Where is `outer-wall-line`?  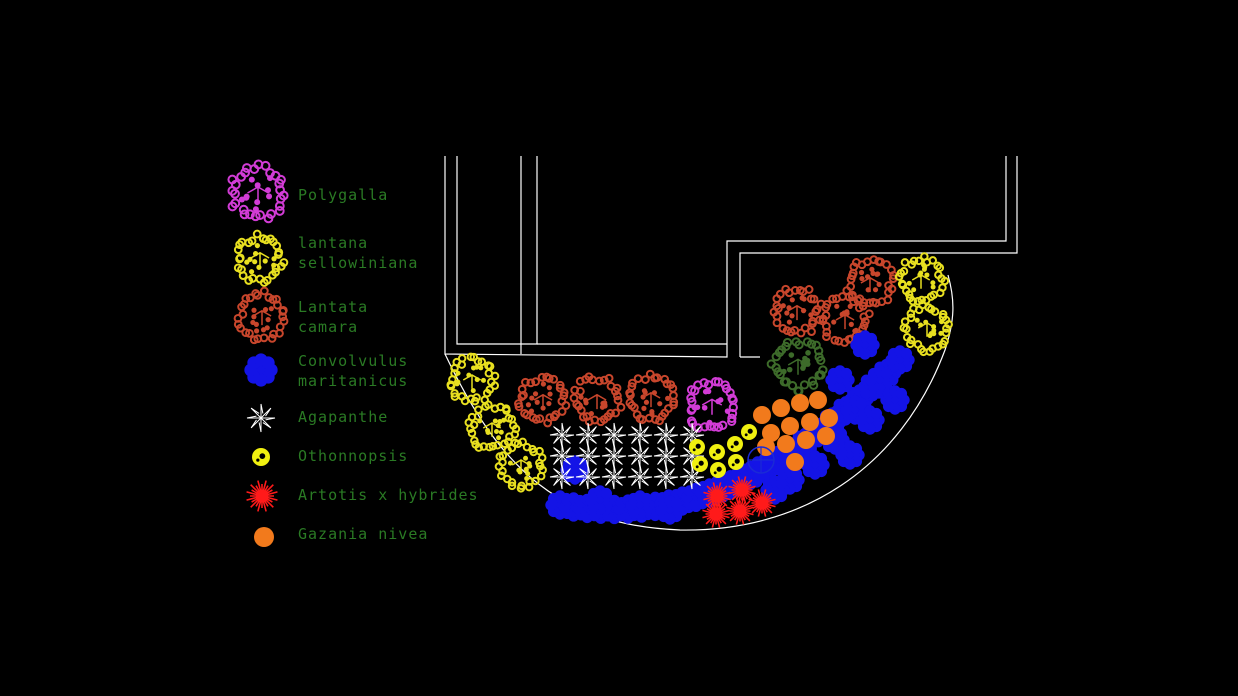 outer-wall-line is located at coordinates (725, 257).